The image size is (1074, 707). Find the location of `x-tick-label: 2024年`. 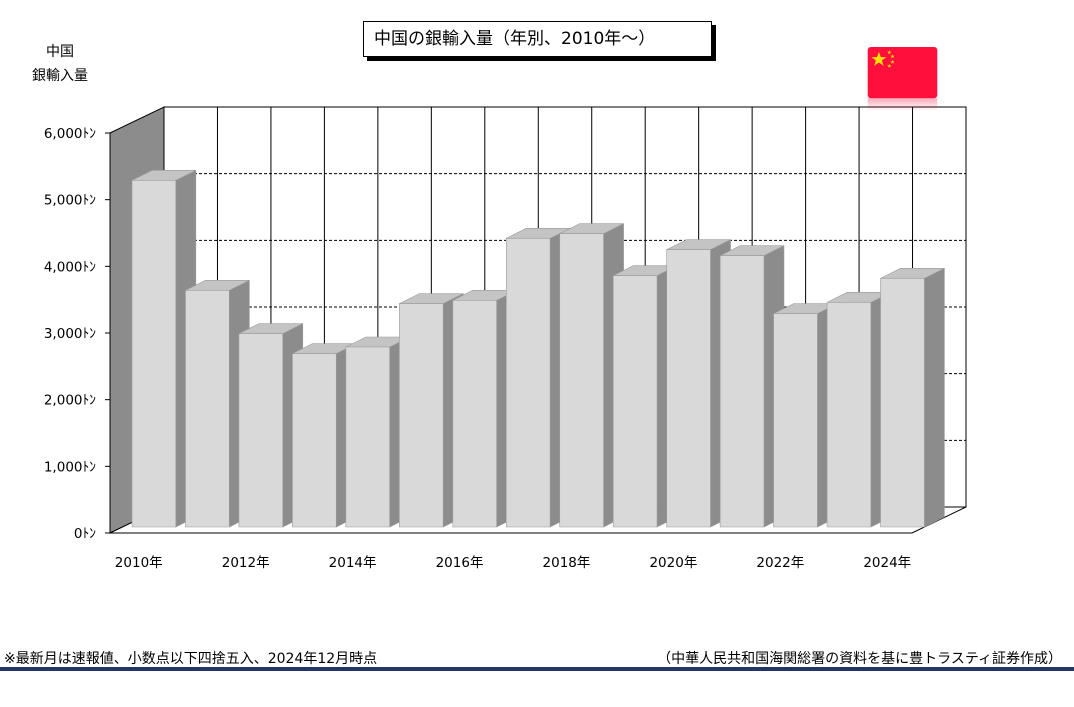

x-tick-label: 2024年 is located at coordinates (887, 563).